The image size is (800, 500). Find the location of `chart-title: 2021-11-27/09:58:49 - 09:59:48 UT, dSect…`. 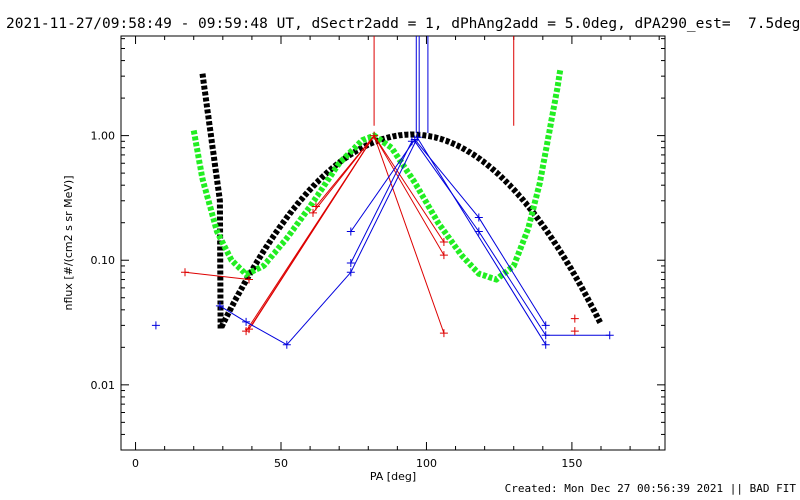

chart-title: 2021-11-27/09:58:49 - 09:59:48 UT, dSect… is located at coordinates (403, 24).